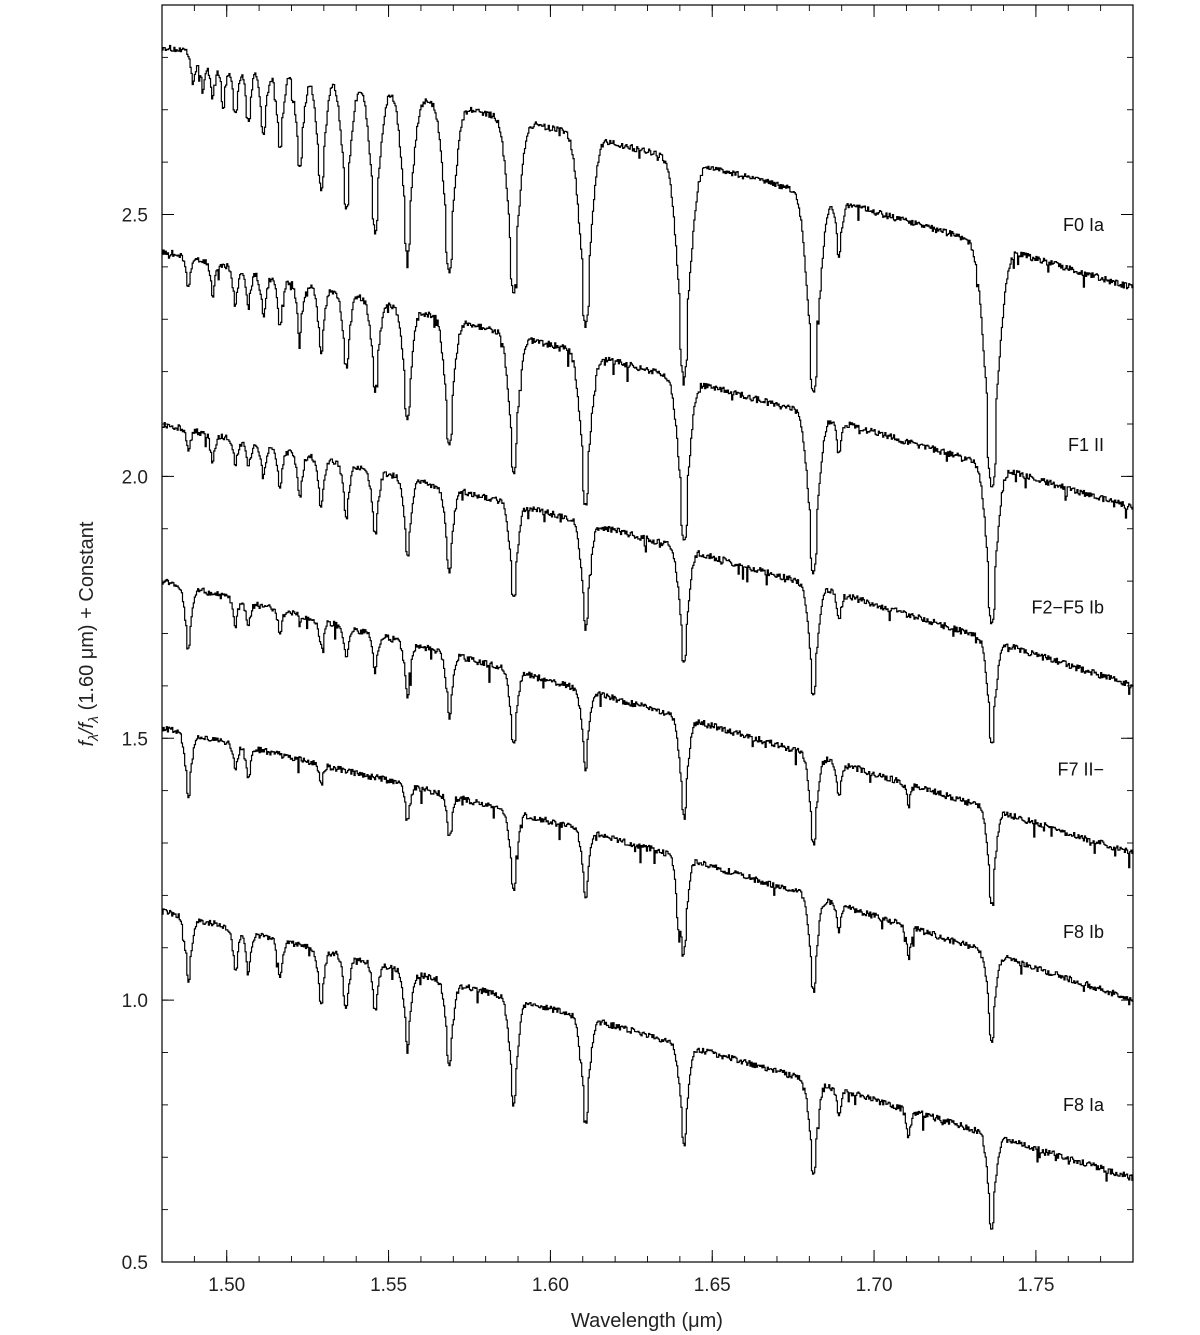  Describe the element at coordinates (226, 1285) in the screenshot. I see `x-tick-label: 1.50` at that location.